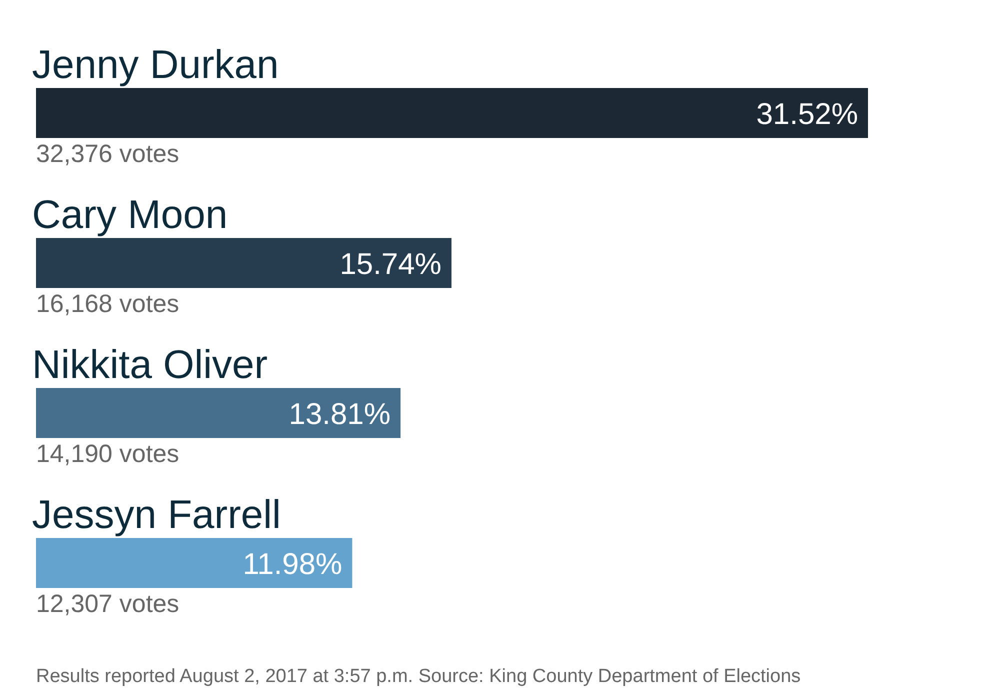  Describe the element at coordinates (807, 114) in the screenshot. I see `data-label: 31.52%` at that location.